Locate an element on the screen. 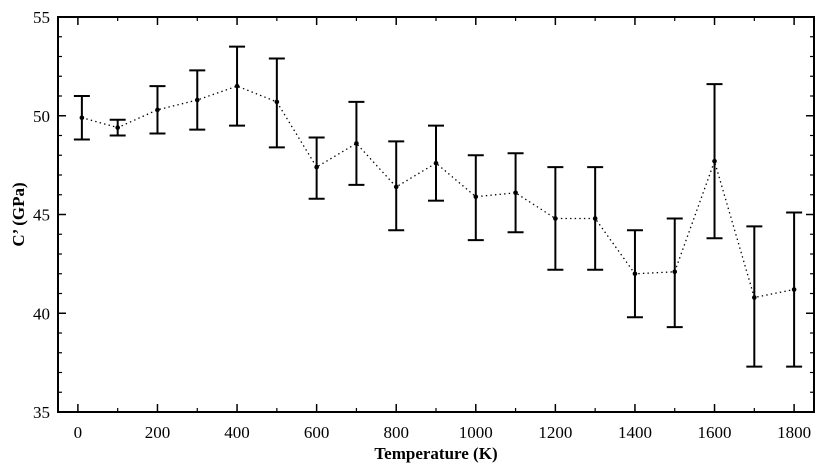 The image size is (830, 467). x-tick-label: 1800 is located at coordinates (794, 432).